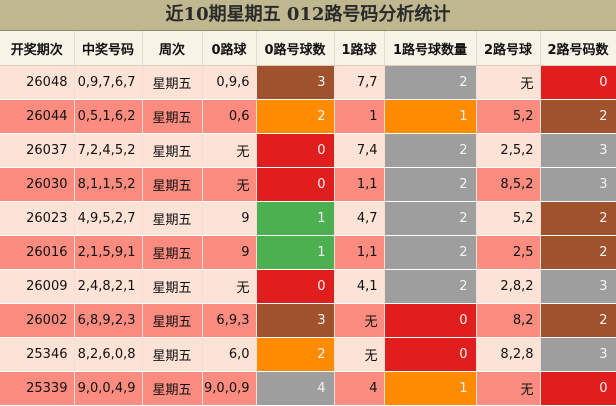 The image size is (616, 406). What do you see at coordinates (359, 218) in the screenshot?
I see `cell-r1-balls: 4,7` at bounding box center [359, 218].